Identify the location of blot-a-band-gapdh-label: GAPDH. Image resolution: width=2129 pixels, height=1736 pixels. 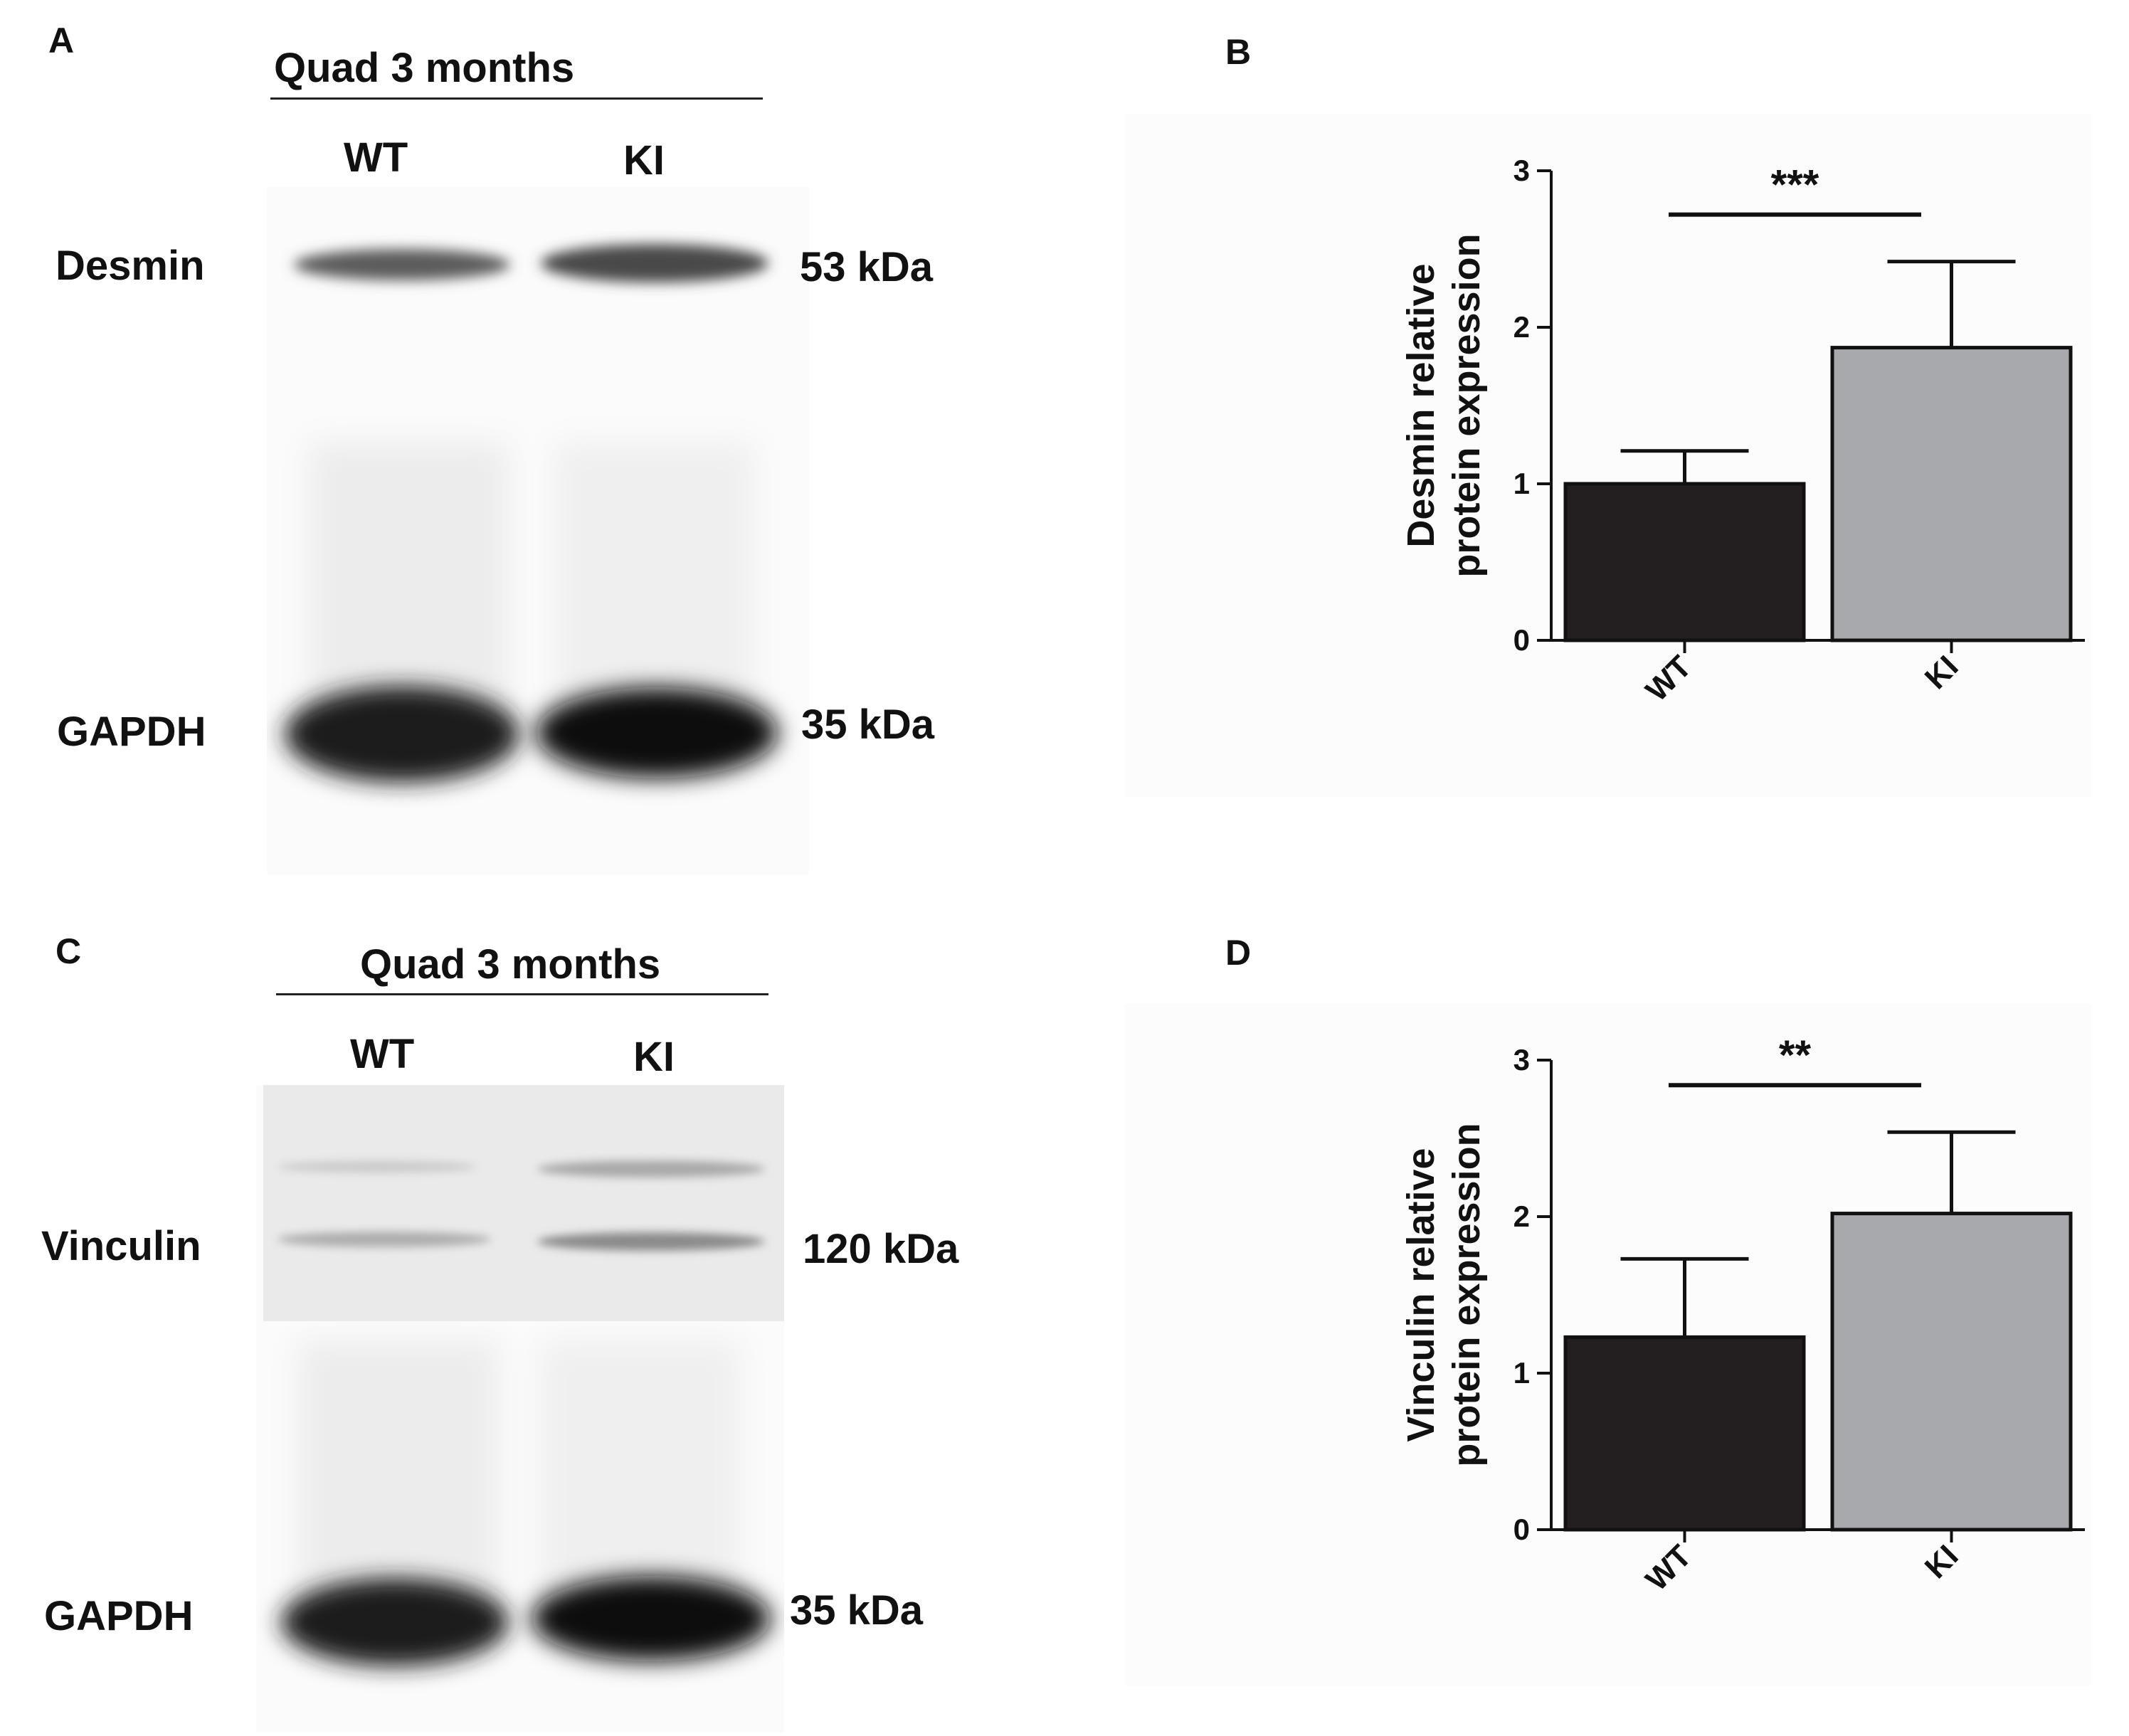
(131, 732).